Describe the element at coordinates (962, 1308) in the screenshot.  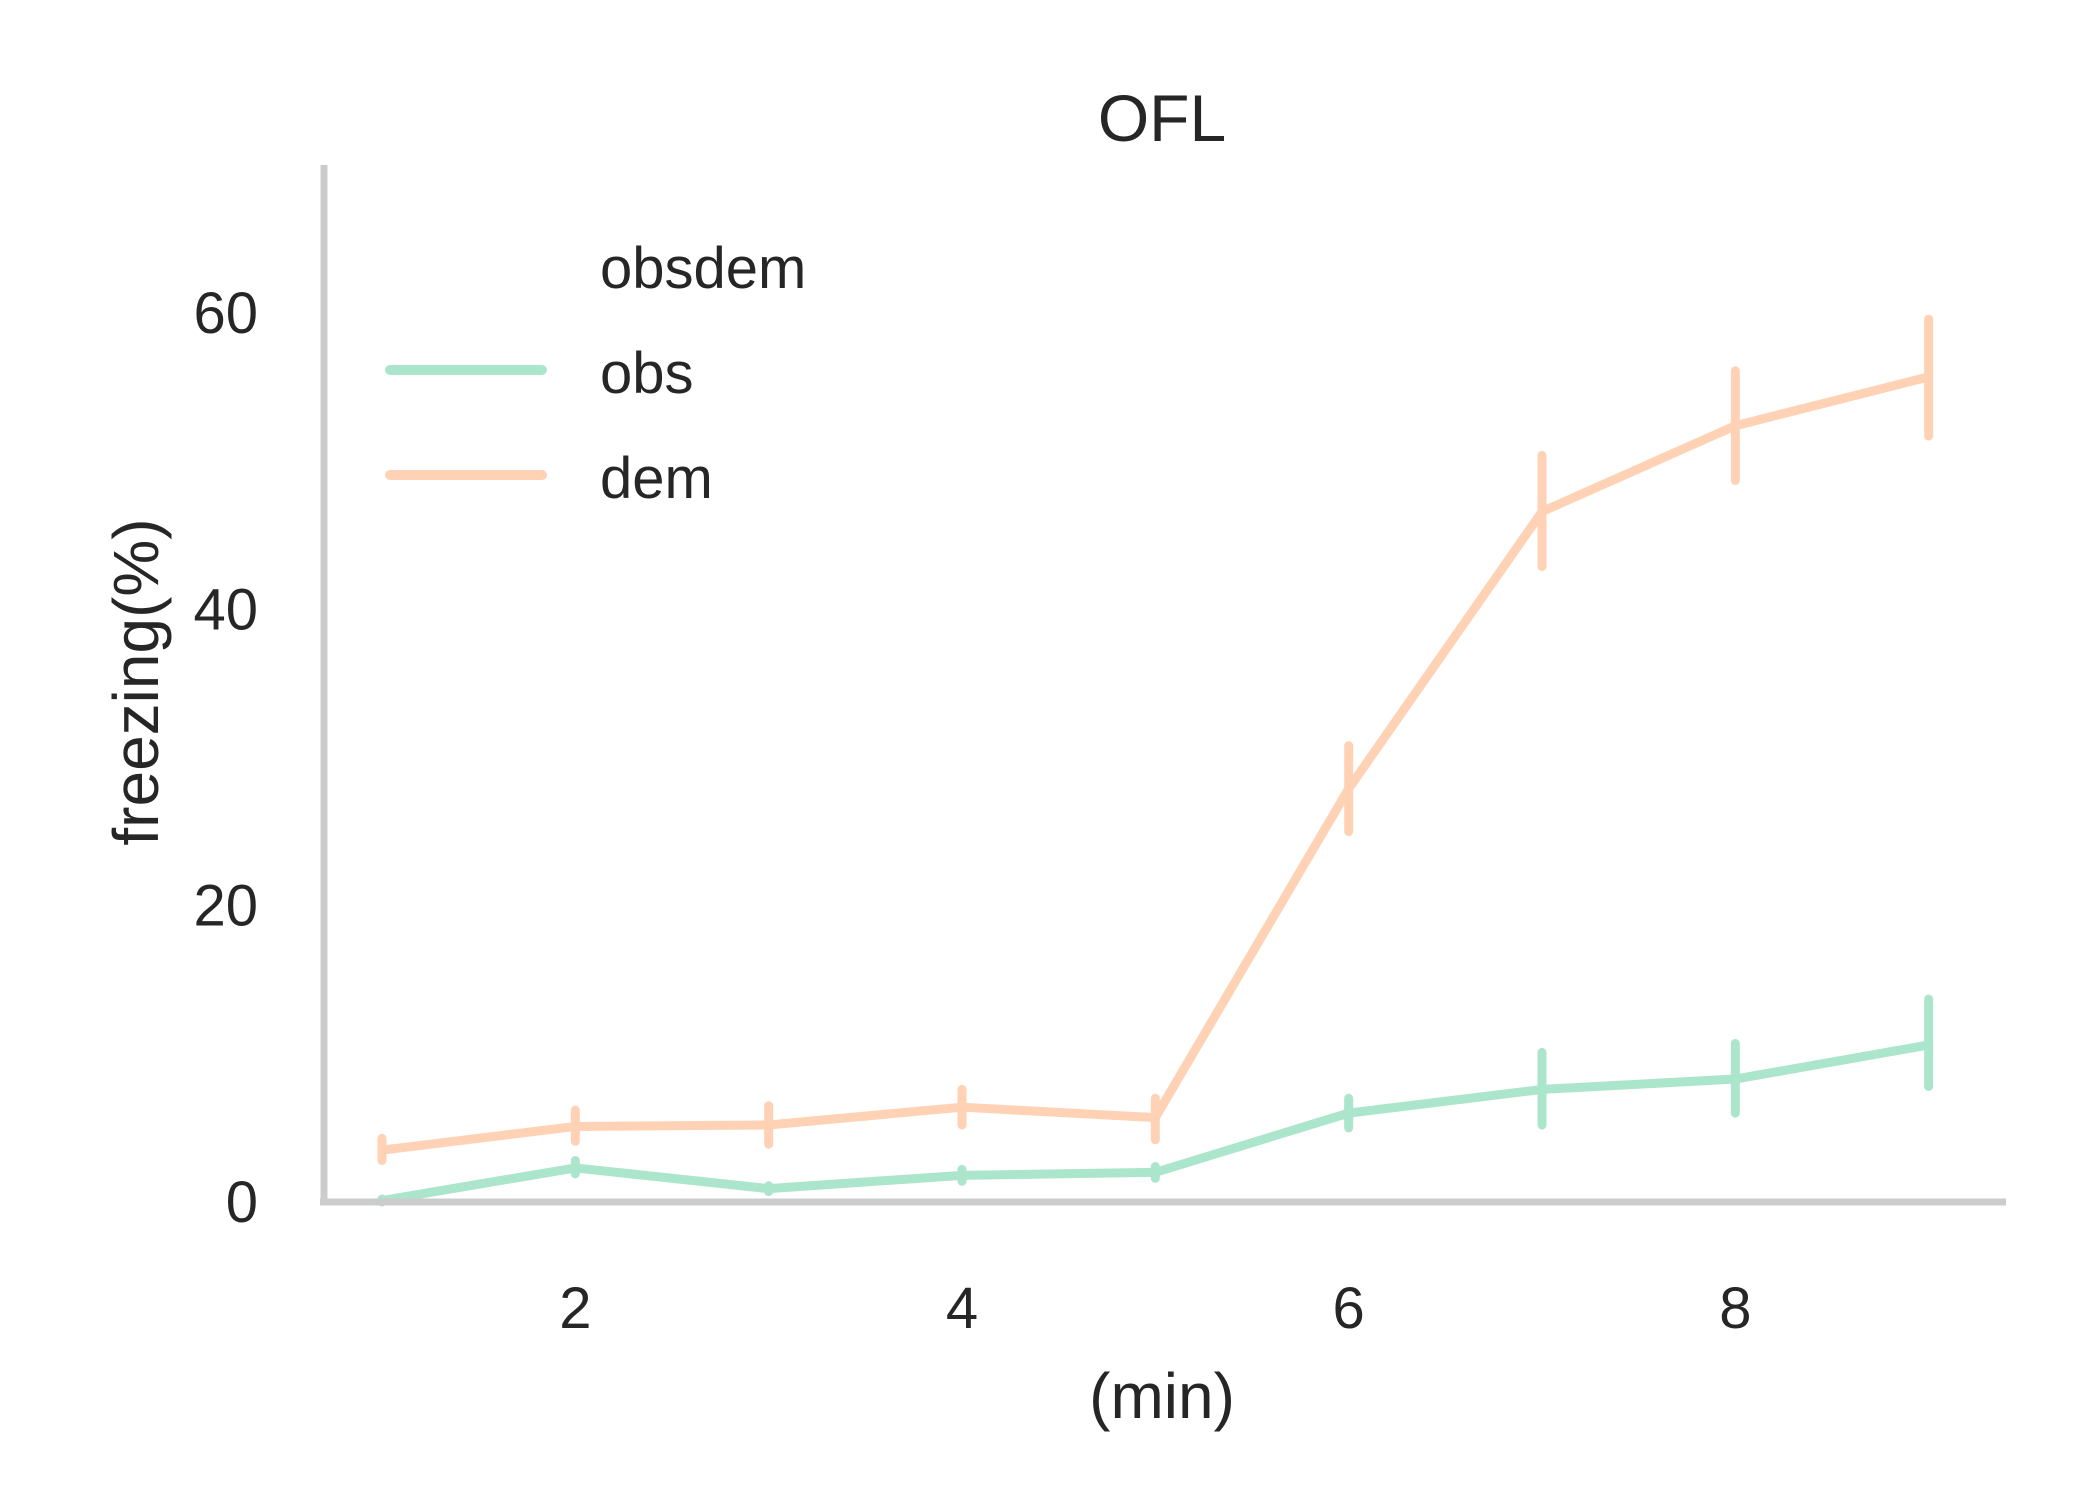
I see `x-tick-label: 4` at that location.